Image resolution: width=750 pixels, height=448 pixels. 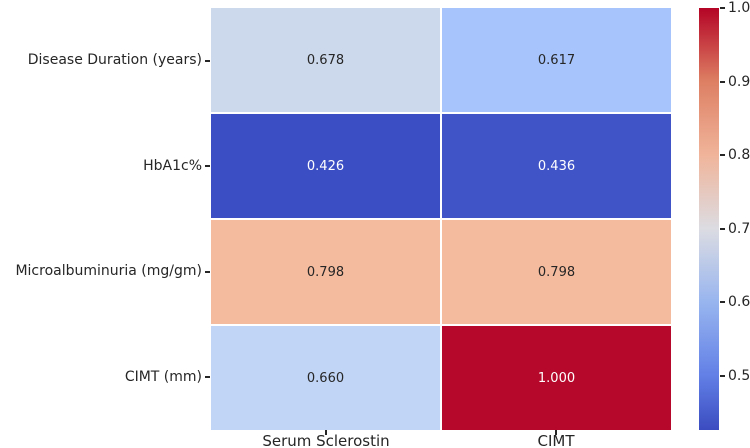 I want to click on colorbar, so click(x=709, y=219).